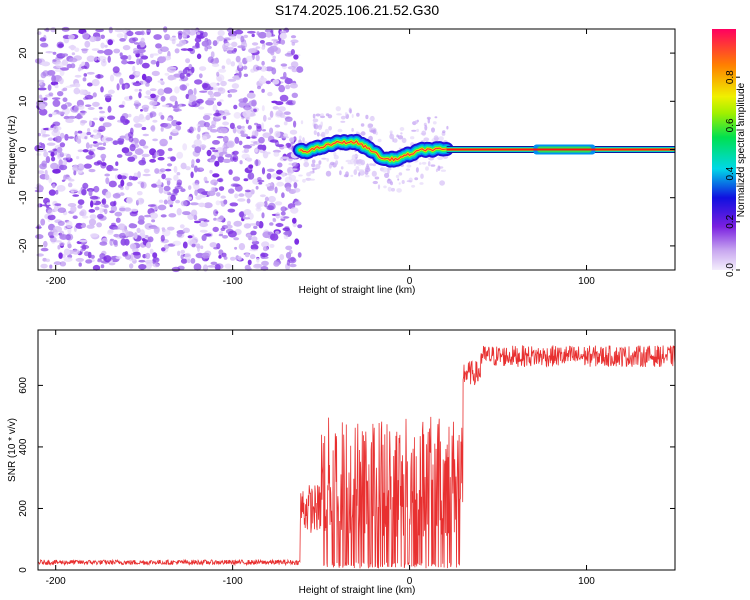  Describe the element at coordinates (12, 150) in the screenshot. I see `spectrogram-y-label: Frequency (Hz)` at that location.